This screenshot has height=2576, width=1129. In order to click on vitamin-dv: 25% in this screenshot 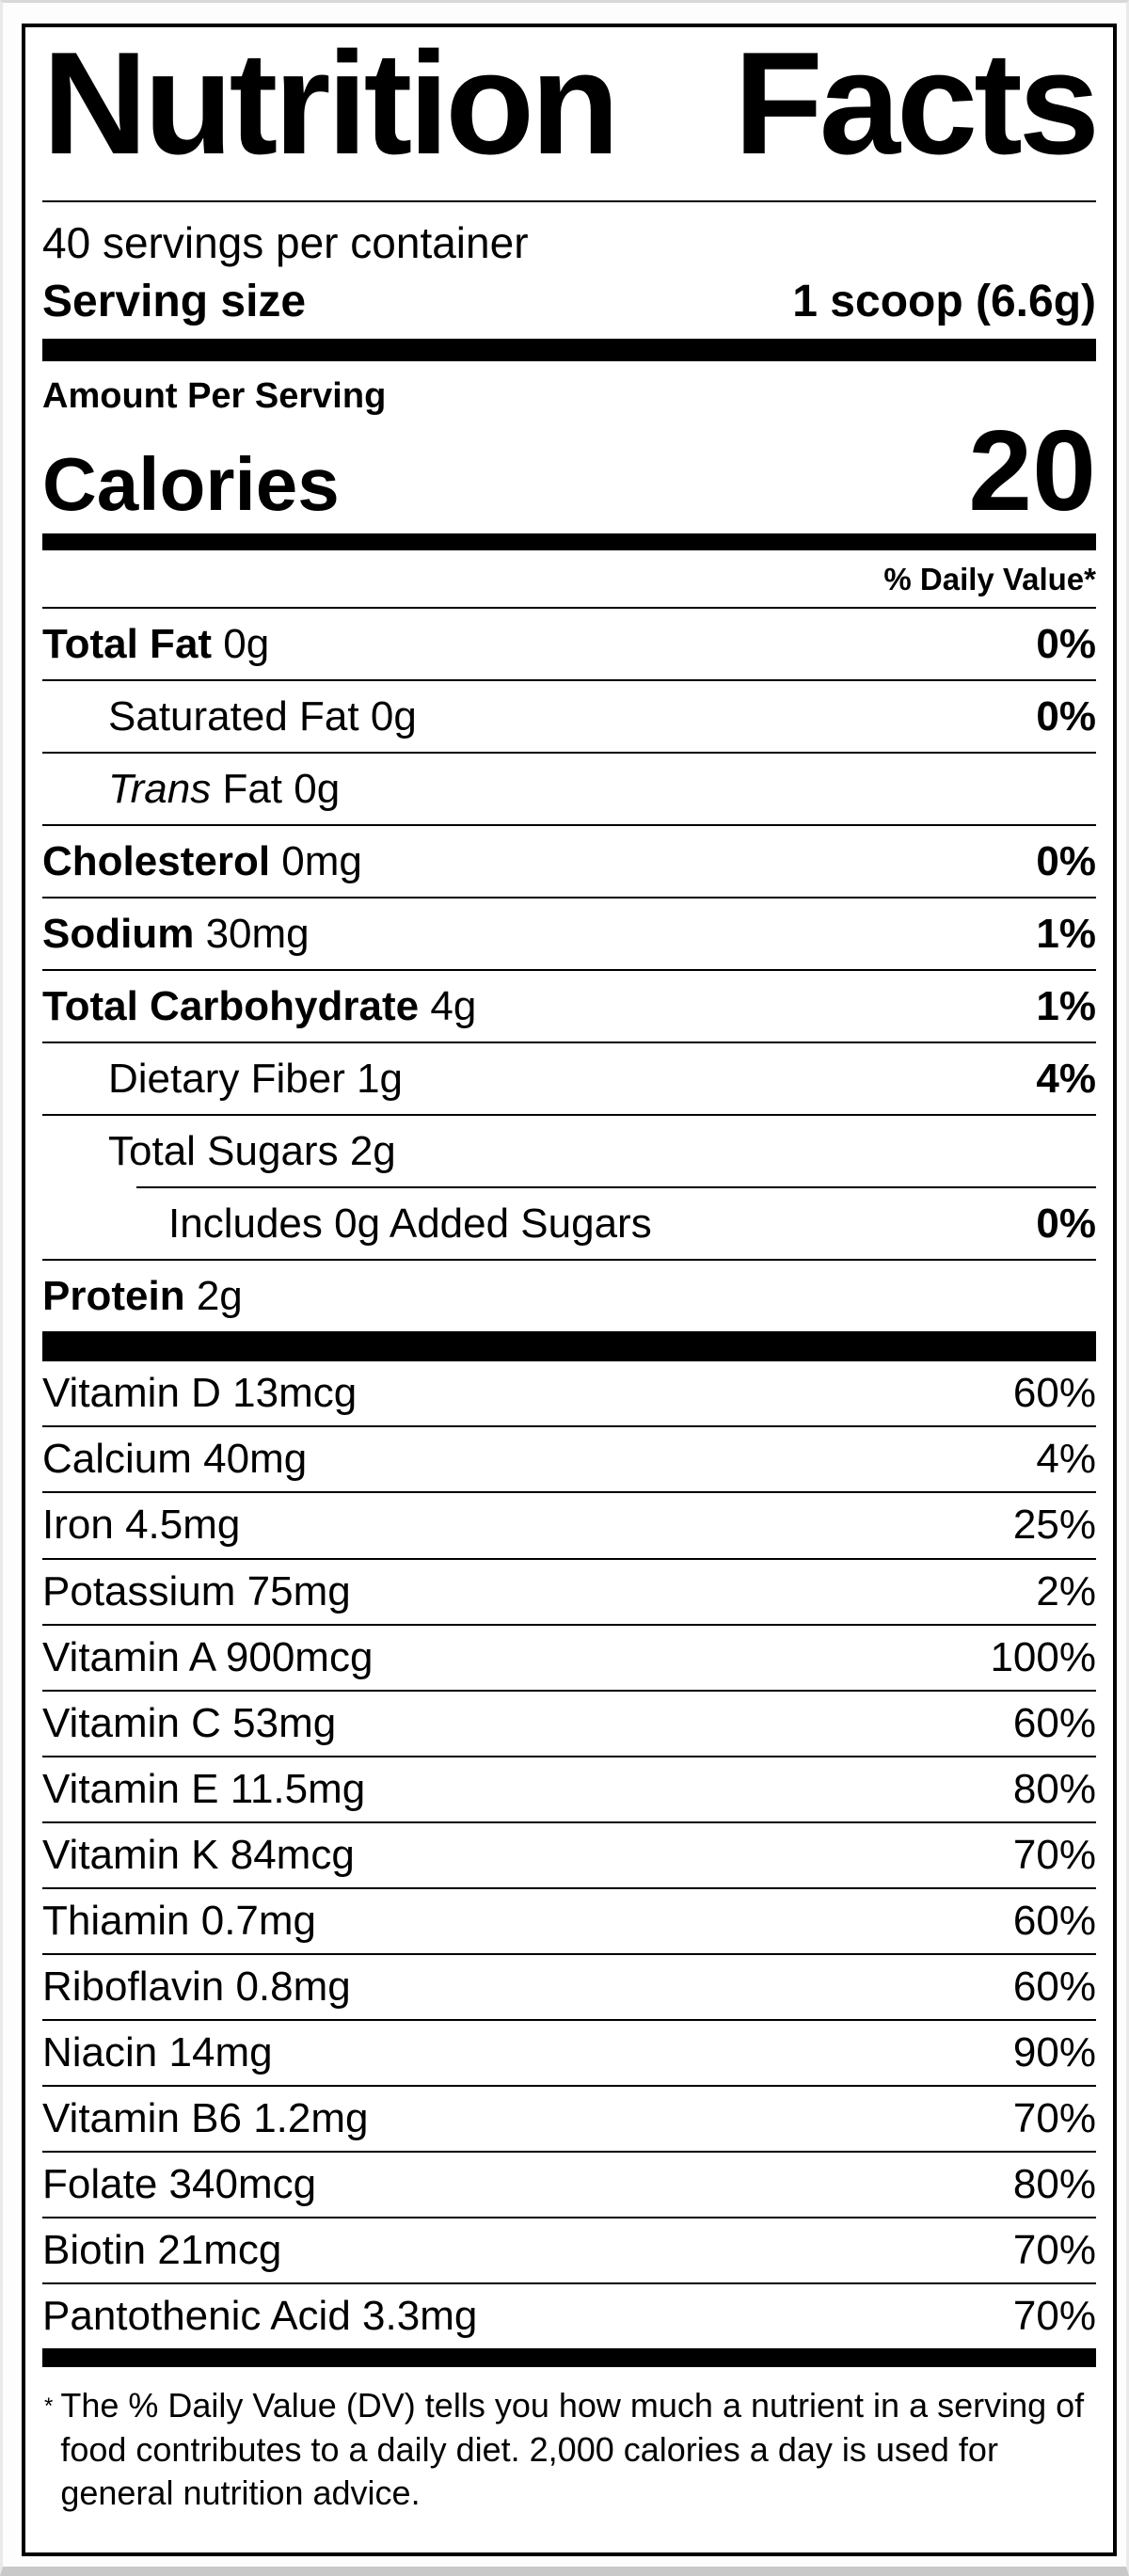, I will do `click(1054, 1525)`.